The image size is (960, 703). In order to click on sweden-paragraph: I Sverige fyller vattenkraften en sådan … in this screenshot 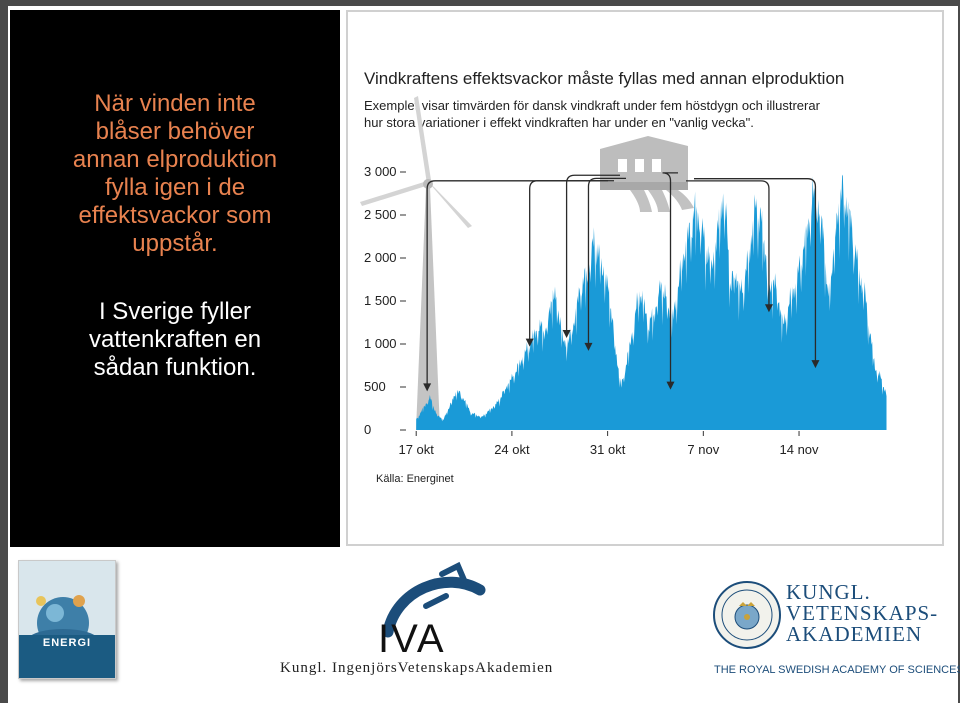, I will do `click(175, 340)`.